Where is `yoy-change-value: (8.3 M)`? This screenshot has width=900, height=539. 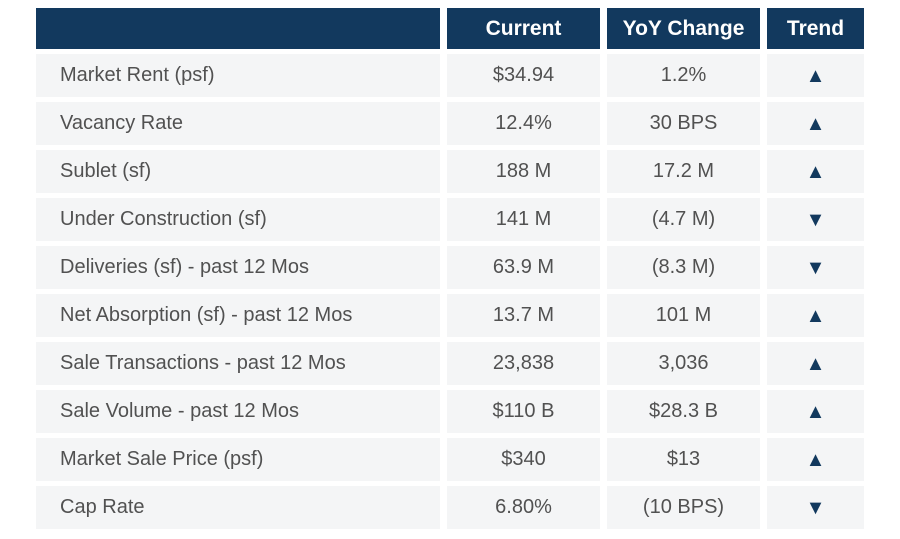 yoy-change-value: (8.3 M) is located at coordinates (683, 267).